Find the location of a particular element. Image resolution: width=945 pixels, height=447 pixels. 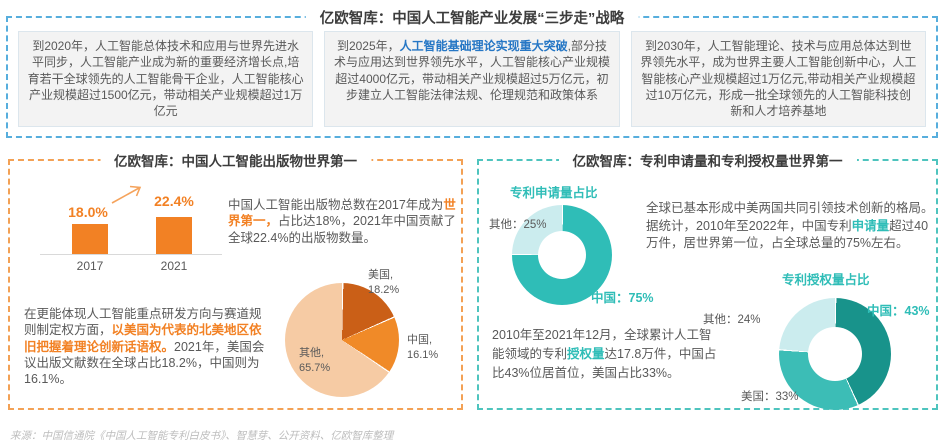

pie-label-china: 中国, 16.1% is located at coordinates (422, 348).